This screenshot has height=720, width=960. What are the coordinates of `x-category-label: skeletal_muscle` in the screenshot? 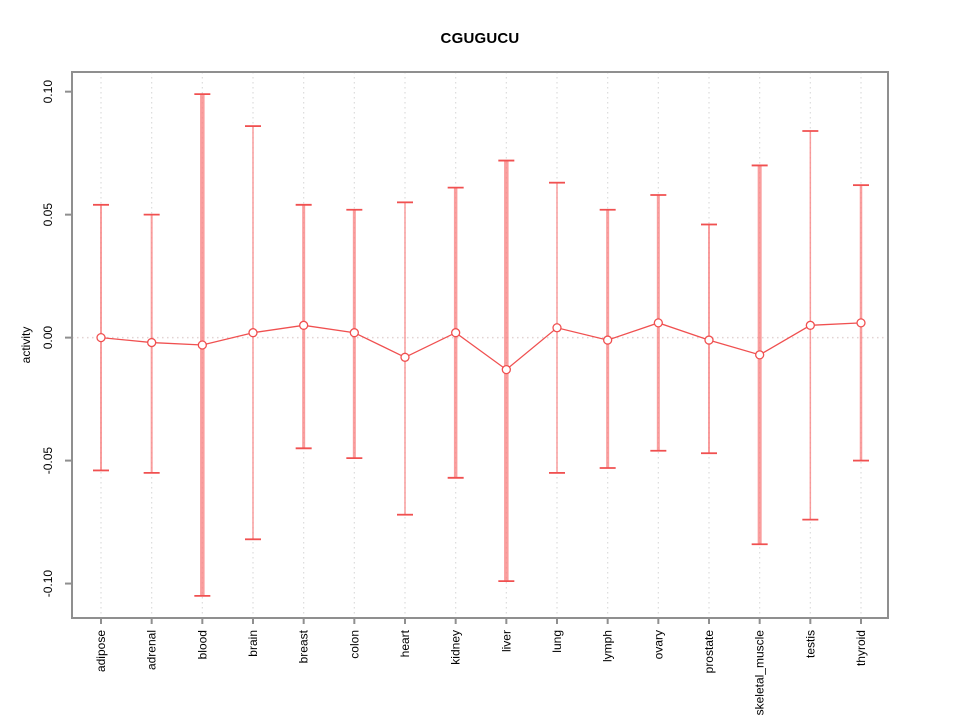 It's located at (760, 673).